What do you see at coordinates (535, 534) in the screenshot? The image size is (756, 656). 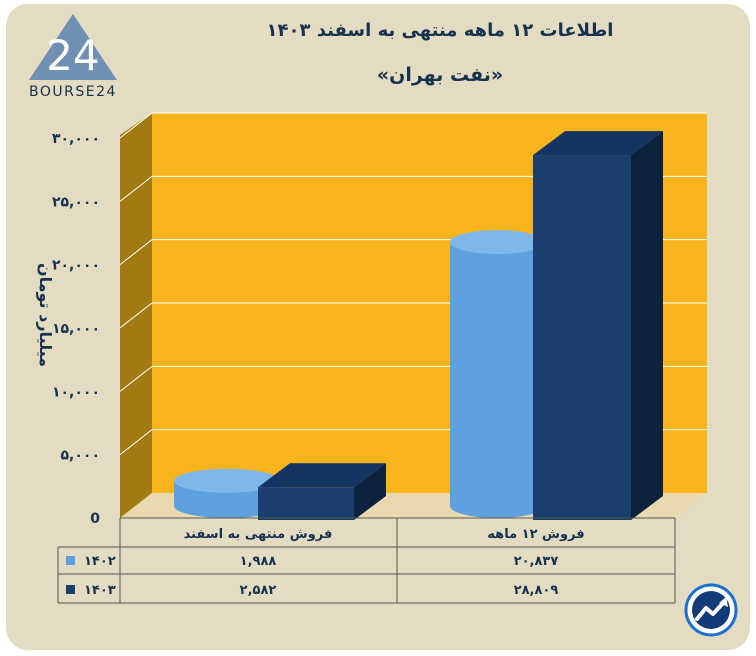 I see `category-label: فروش ۱۲ ماهه` at bounding box center [535, 534].